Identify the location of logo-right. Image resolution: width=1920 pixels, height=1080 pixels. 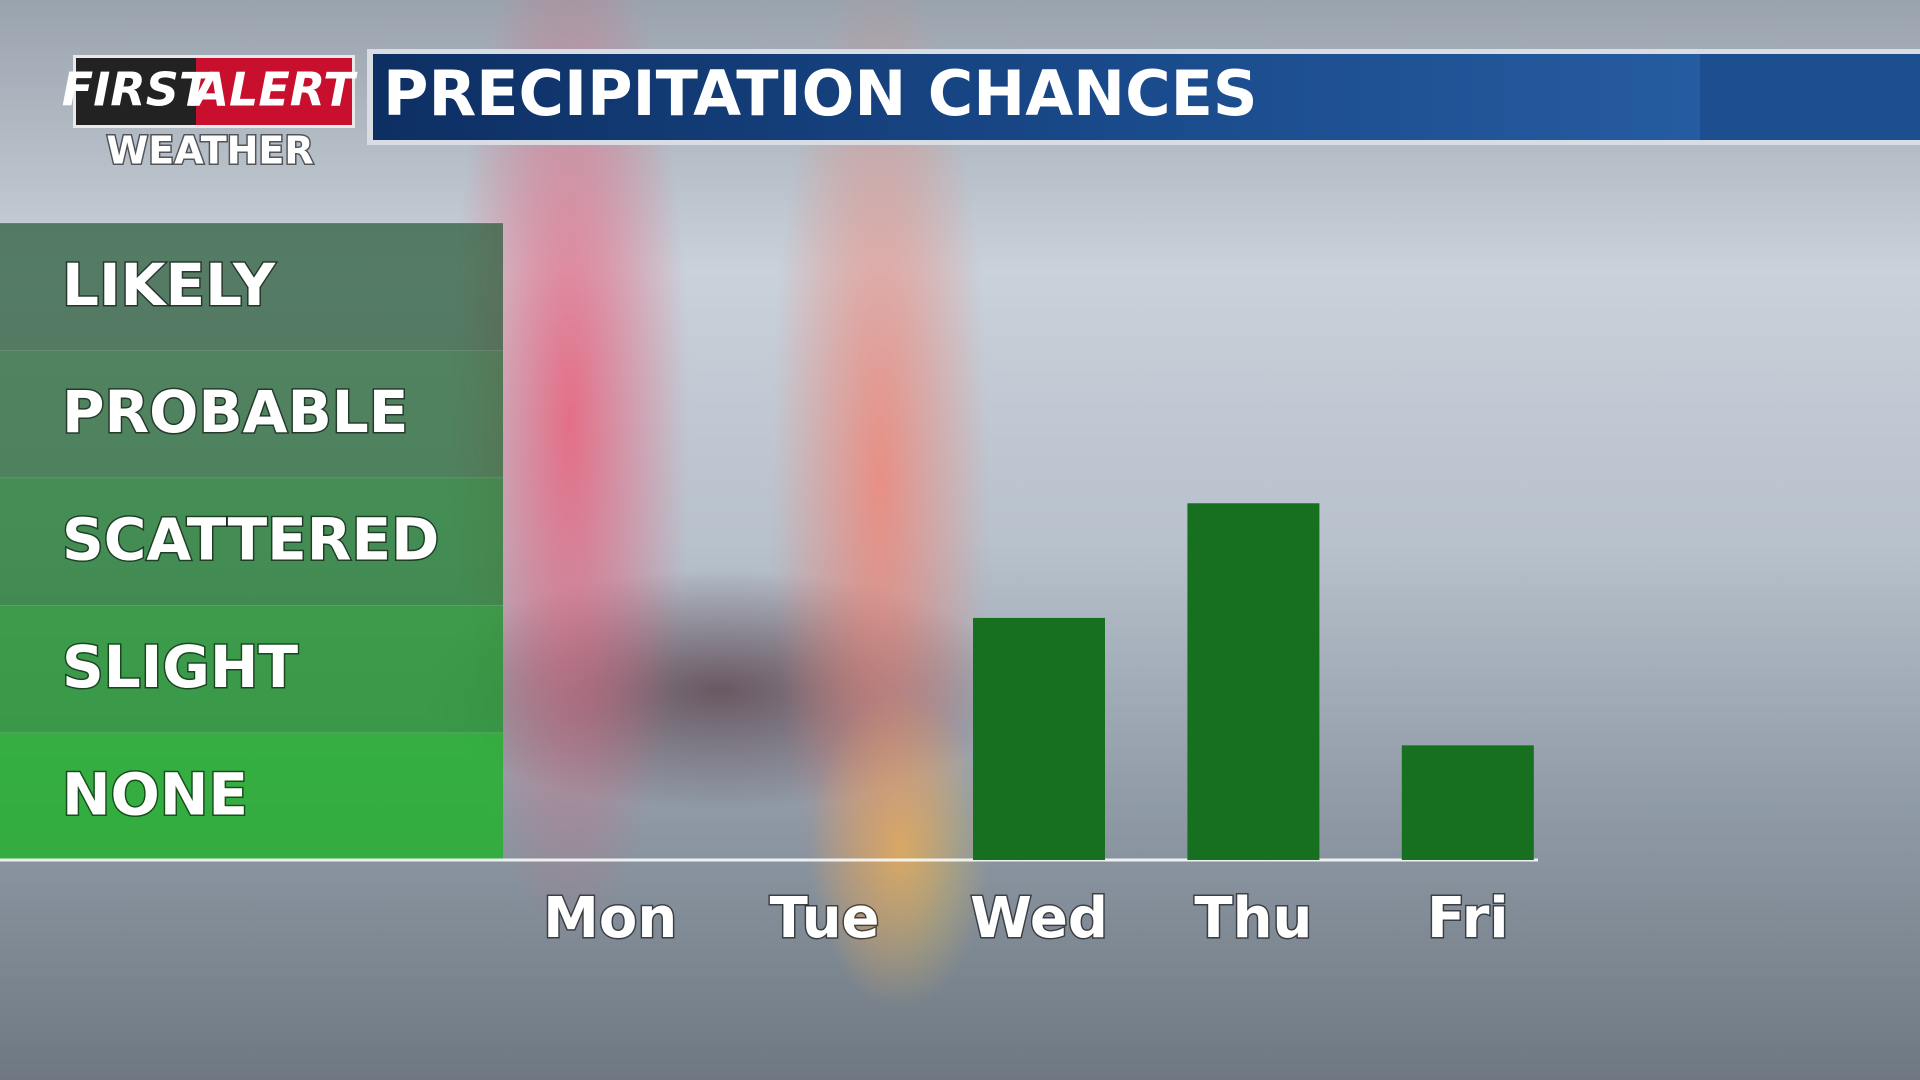
(274, 91).